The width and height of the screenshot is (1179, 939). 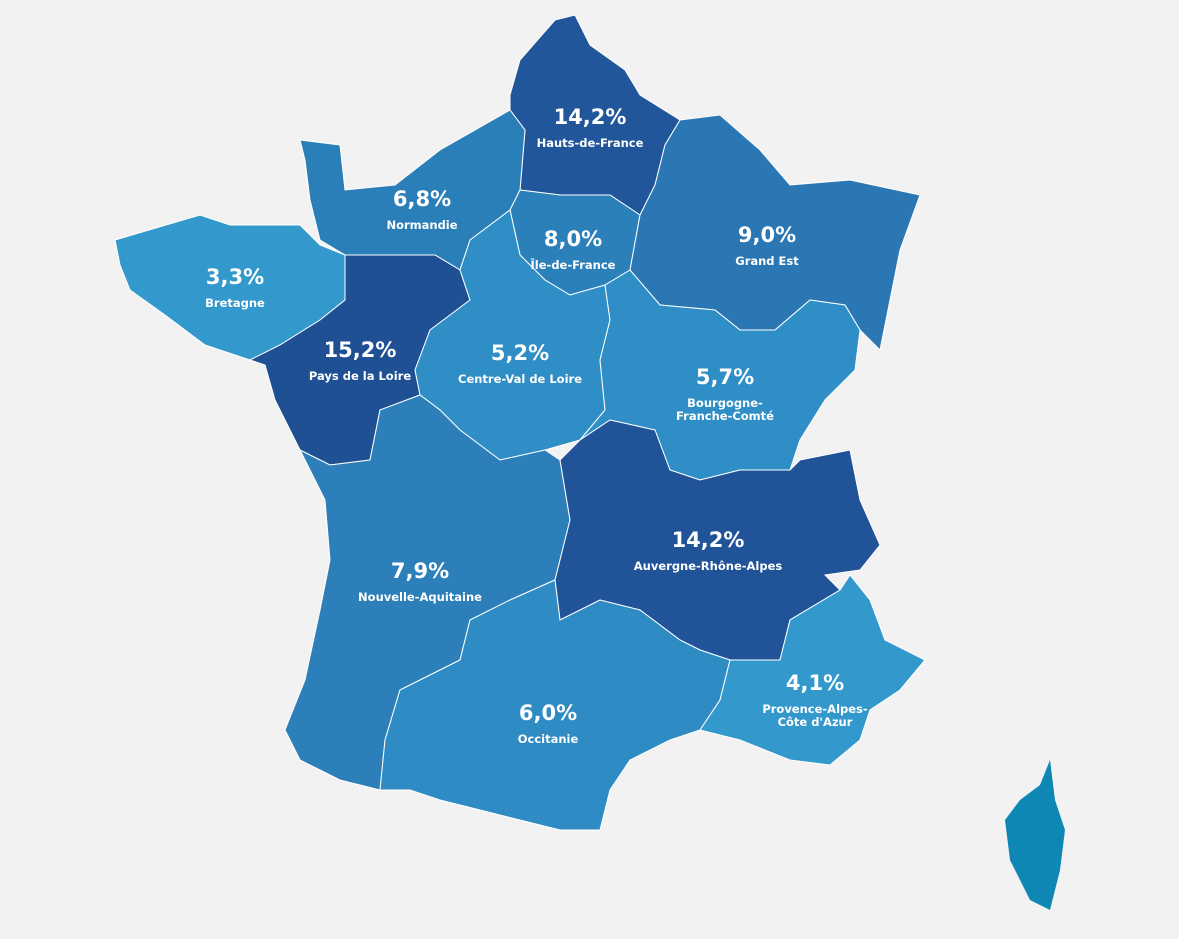 What do you see at coordinates (360, 350) in the screenshot?
I see `value-label: 15,2%` at bounding box center [360, 350].